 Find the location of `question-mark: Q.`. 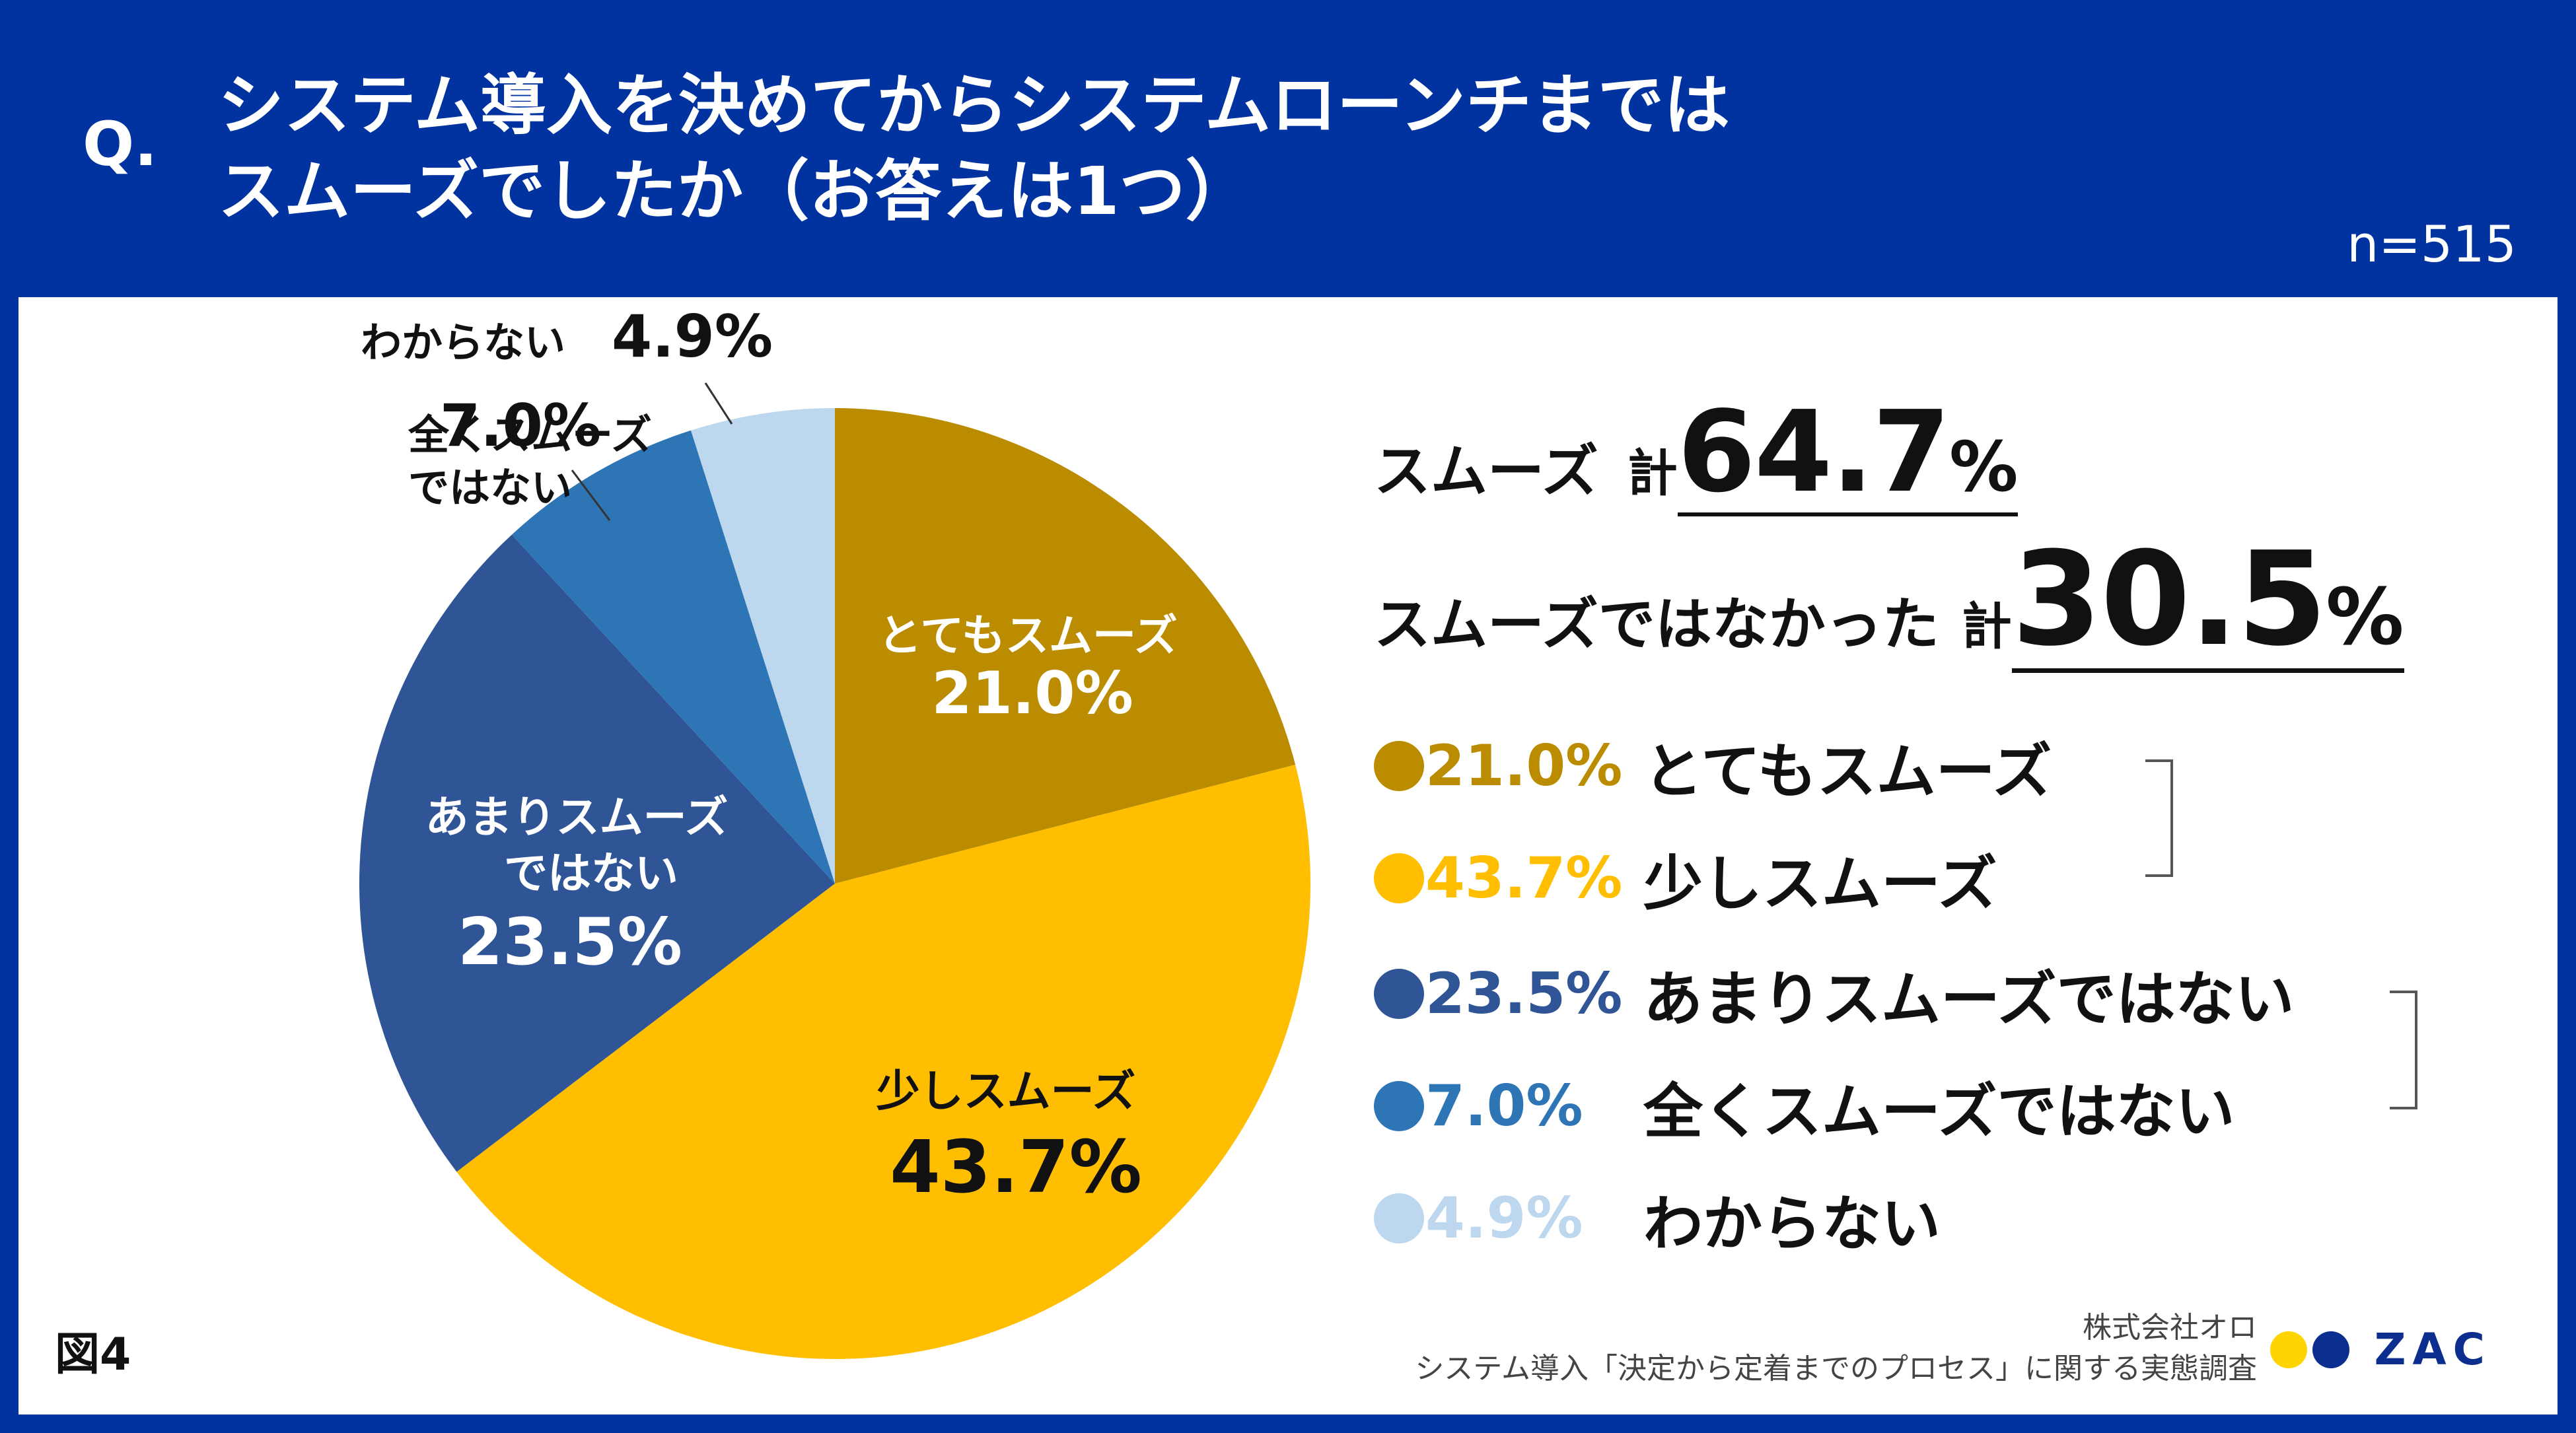

question-mark: Q. is located at coordinates (121, 144).